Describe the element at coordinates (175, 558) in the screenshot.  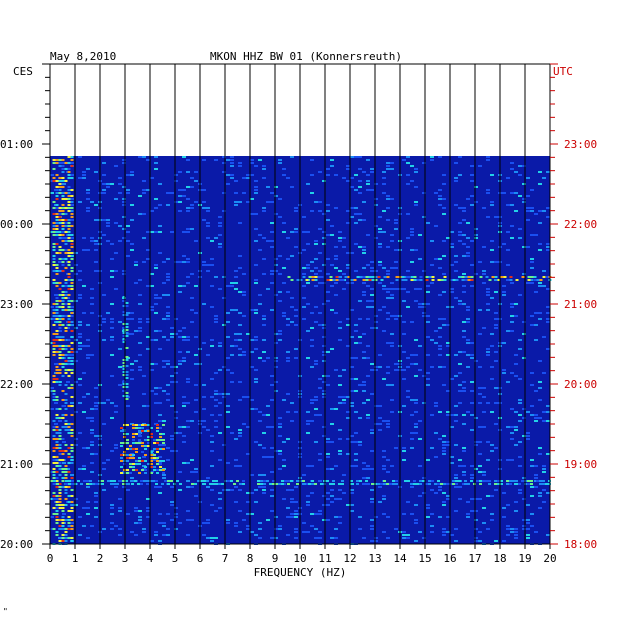
I see `x-tick-label: 5` at that location.